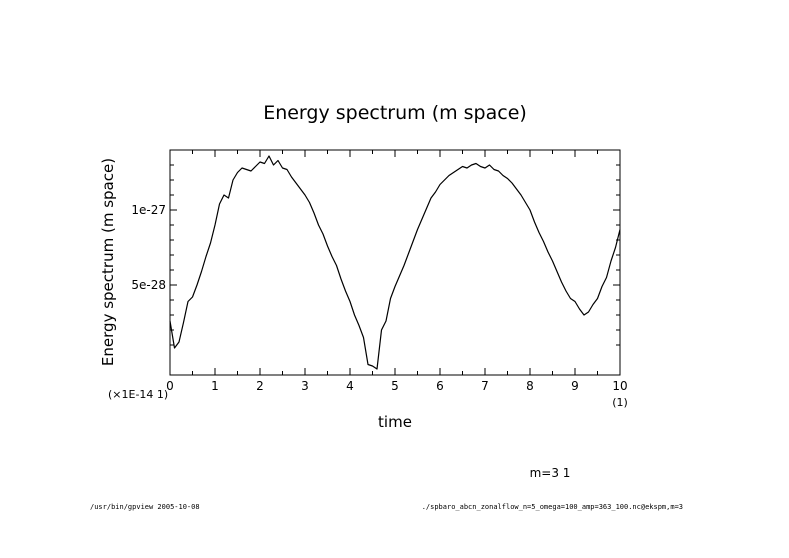 The image size is (789, 558). I want to click on x-tick-label: 6, so click(440, 386).